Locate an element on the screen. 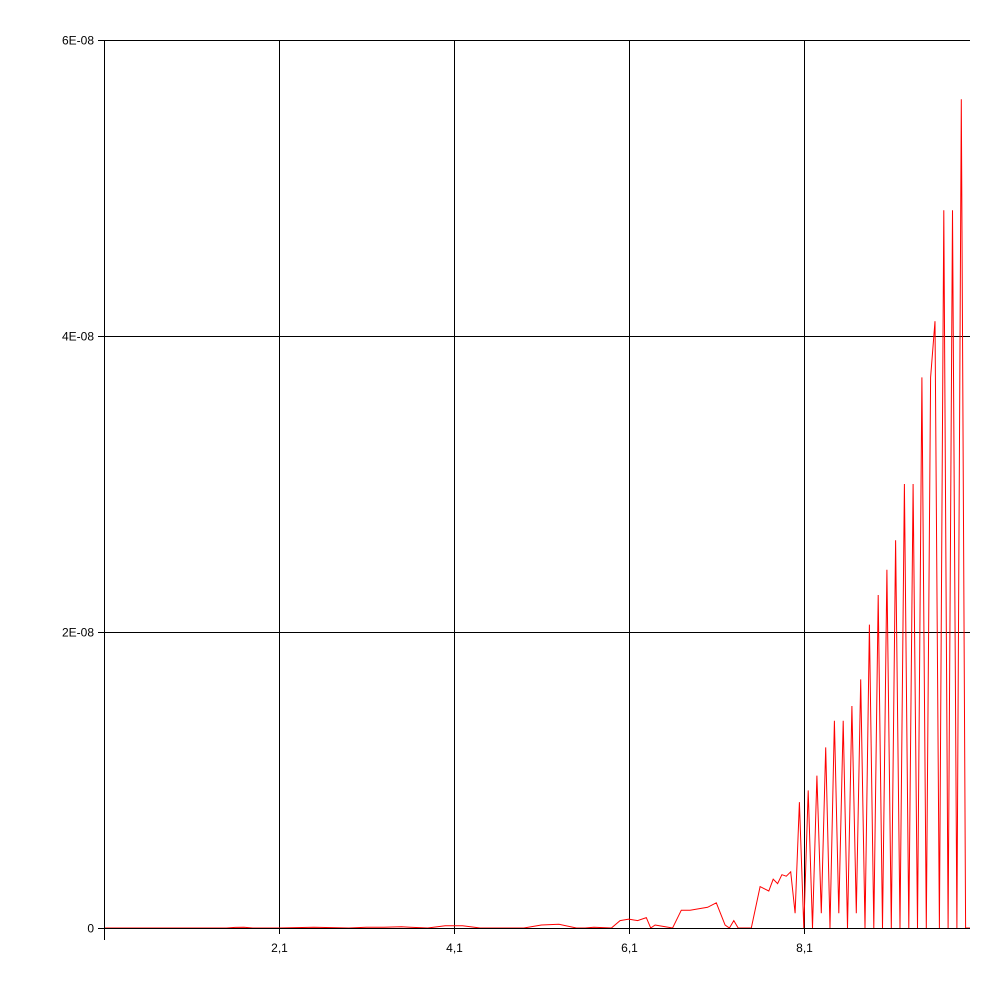 Image resolution: width=1000 pixels, height=1005 pixels. x-tick-label: 6,1 is located at coordinates (629, 948).